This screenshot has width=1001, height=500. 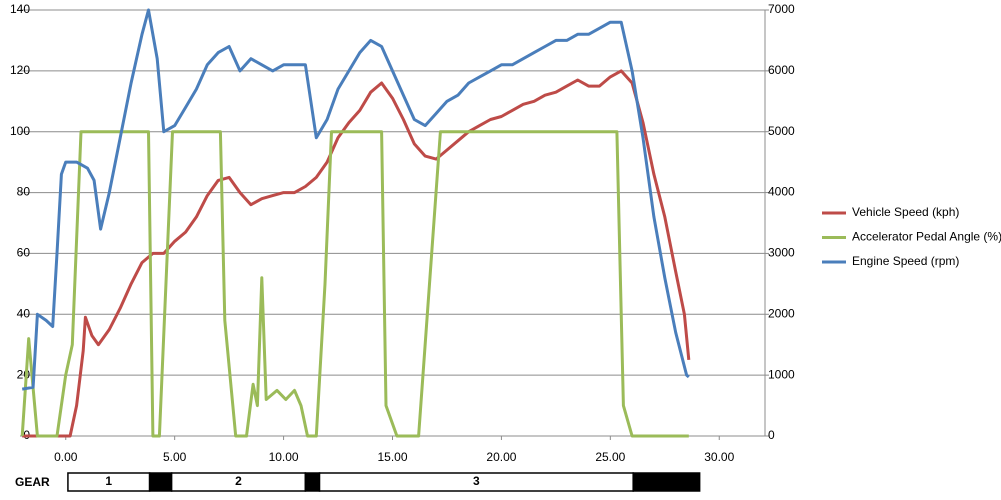 What do you see at coordinates (781, 253) in the screenshot?
I see `y2-tick-label: 3000` at bounding box center [781, 253].